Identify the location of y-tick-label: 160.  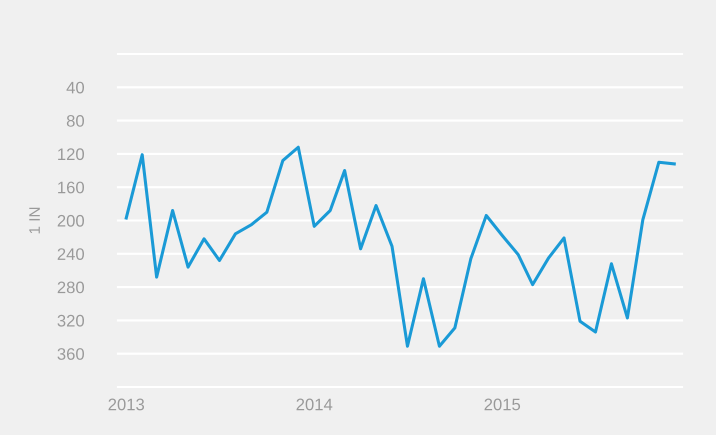
(71, 188).